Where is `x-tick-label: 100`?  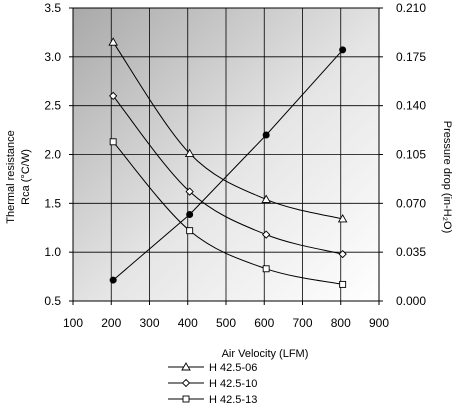
x-tick-label: 100 is located at coordinates (73, 323).